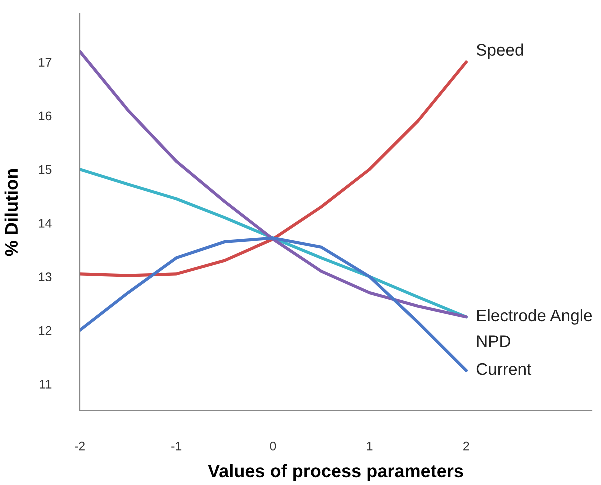 This screenshot has height=485, width=601. What do you see at coordinates (534, 317) in the screenshot?
I see `series-label: Electrode Angle` at bounding box center [534, 317].